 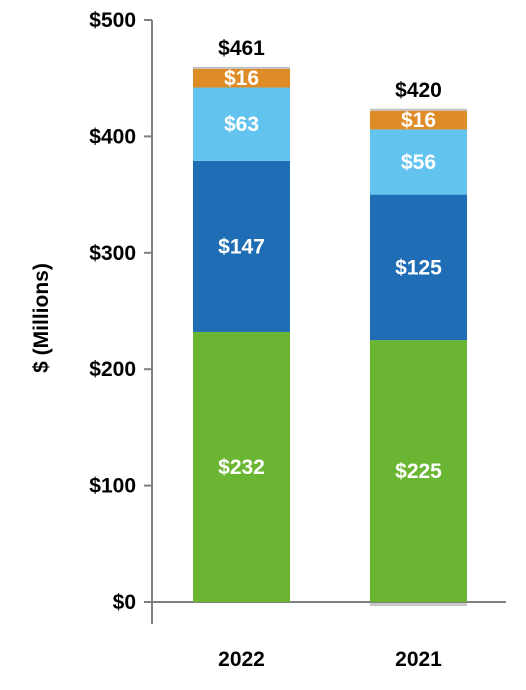 I want to click on total-data-label: $420, so click(x=418, y=90).